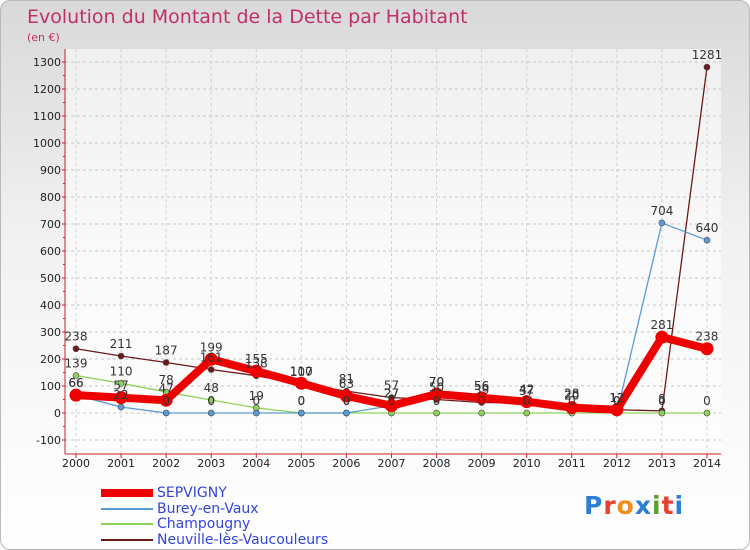 This screenshot has height=550, width=750. Describe the element at coordinates (256, 364) in the screenshot. I see `data-label-neuville-l-s-vaucouleurs: 138` at that location.